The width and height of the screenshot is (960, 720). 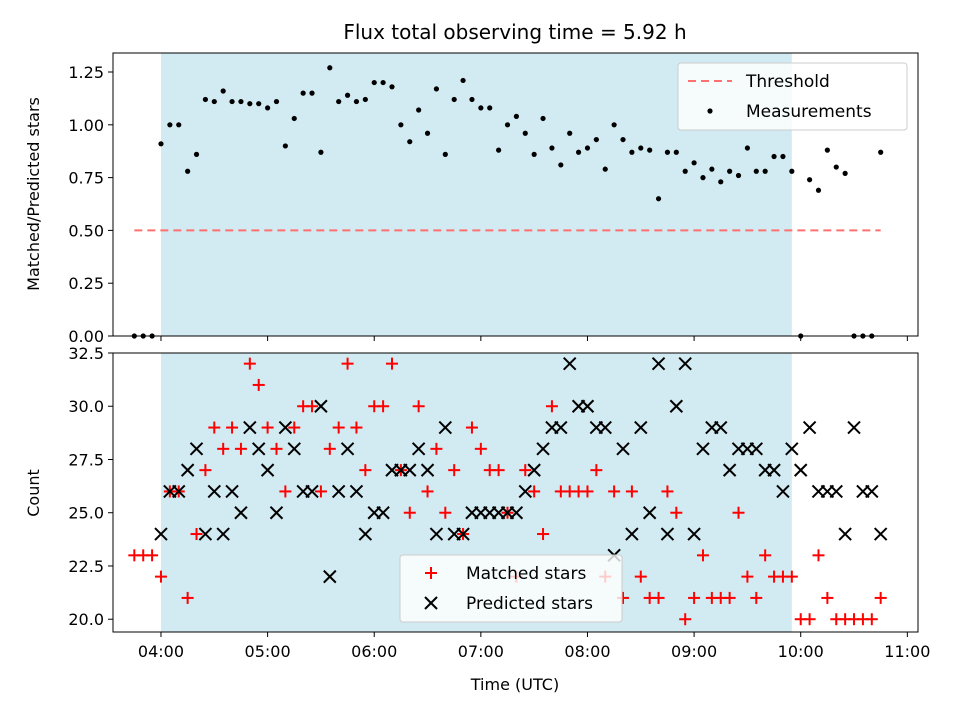 I want to click on x-tick-label: 08:00, so click(x=587, y=651).